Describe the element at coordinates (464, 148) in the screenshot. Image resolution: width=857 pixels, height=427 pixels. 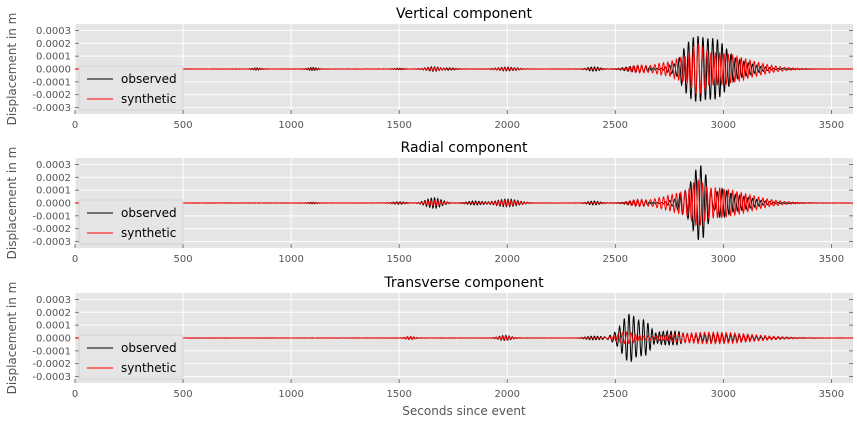
I see `chart-title: Radial component` at that location.